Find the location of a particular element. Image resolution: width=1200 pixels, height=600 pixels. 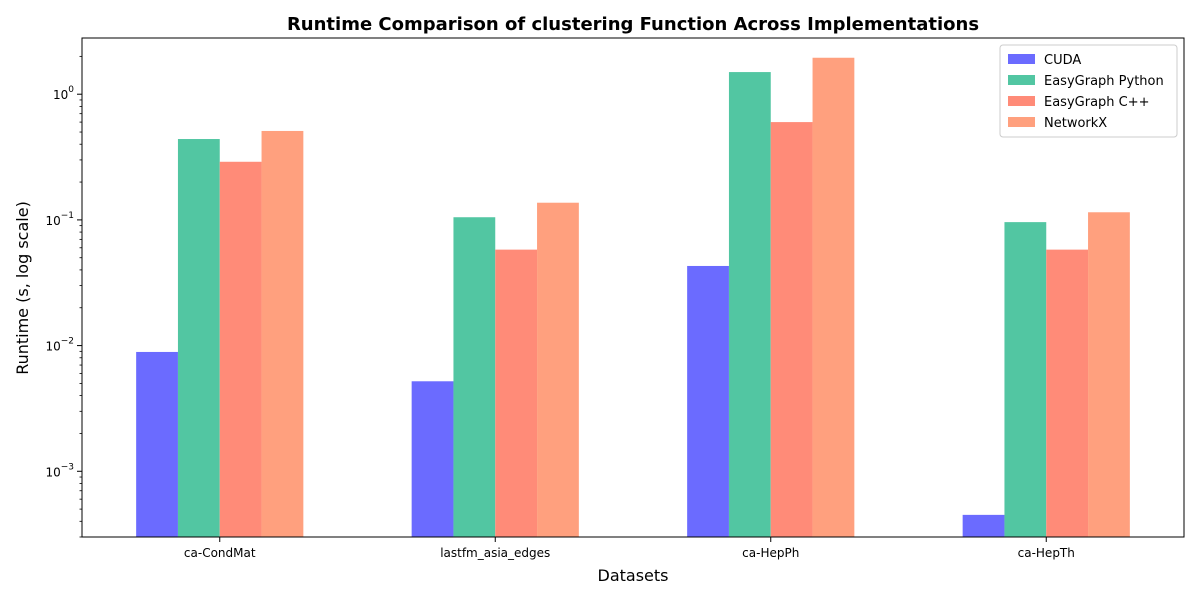

bar-networkx-ca-condmat is located at coordinates (282, 333).